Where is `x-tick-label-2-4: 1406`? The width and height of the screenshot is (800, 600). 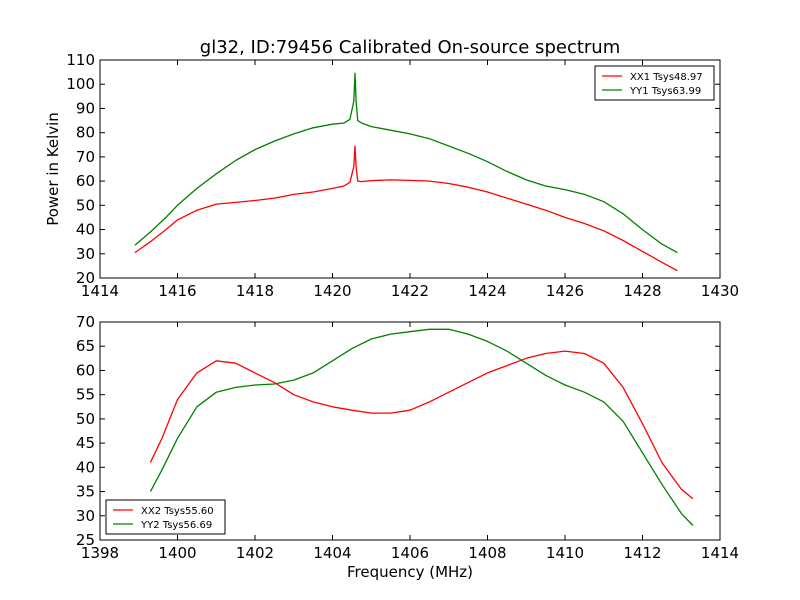
x-tick-label-2-4: 1406 is located at coordinates (410, 553).